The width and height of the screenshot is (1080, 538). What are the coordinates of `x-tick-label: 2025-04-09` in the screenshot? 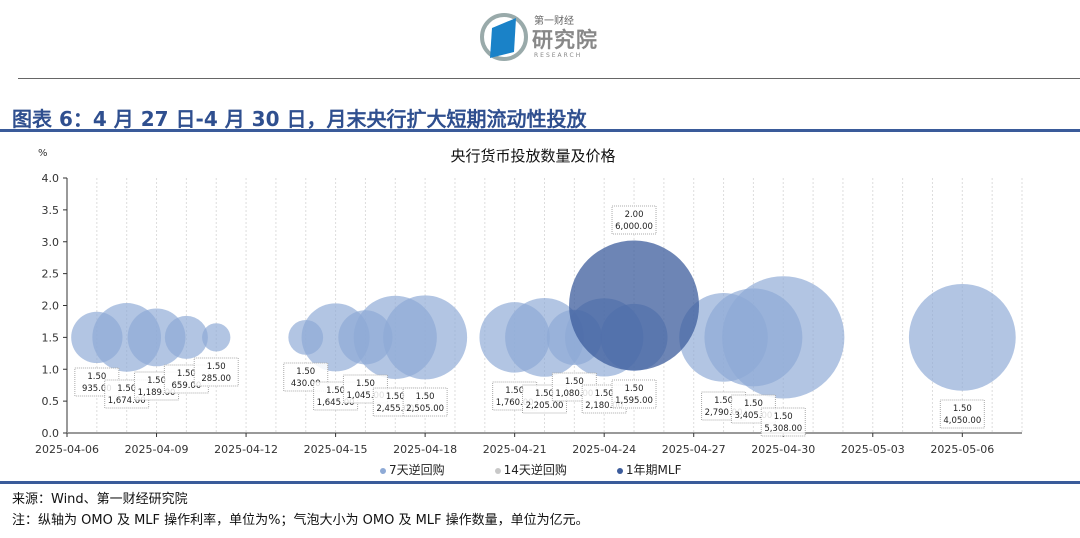 It's located at (157, 449).